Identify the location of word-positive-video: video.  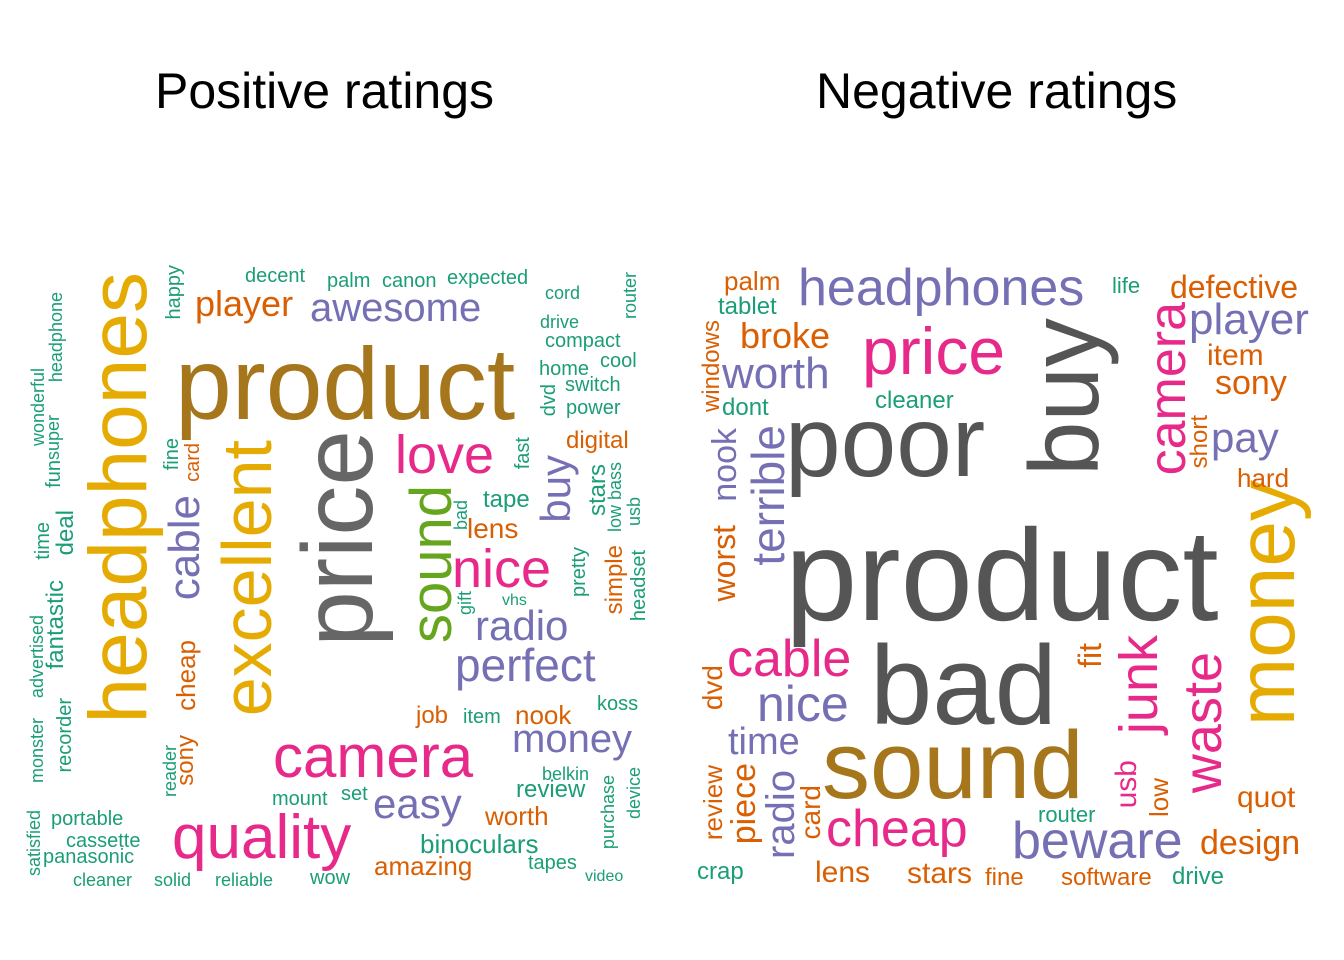
(604, 876).